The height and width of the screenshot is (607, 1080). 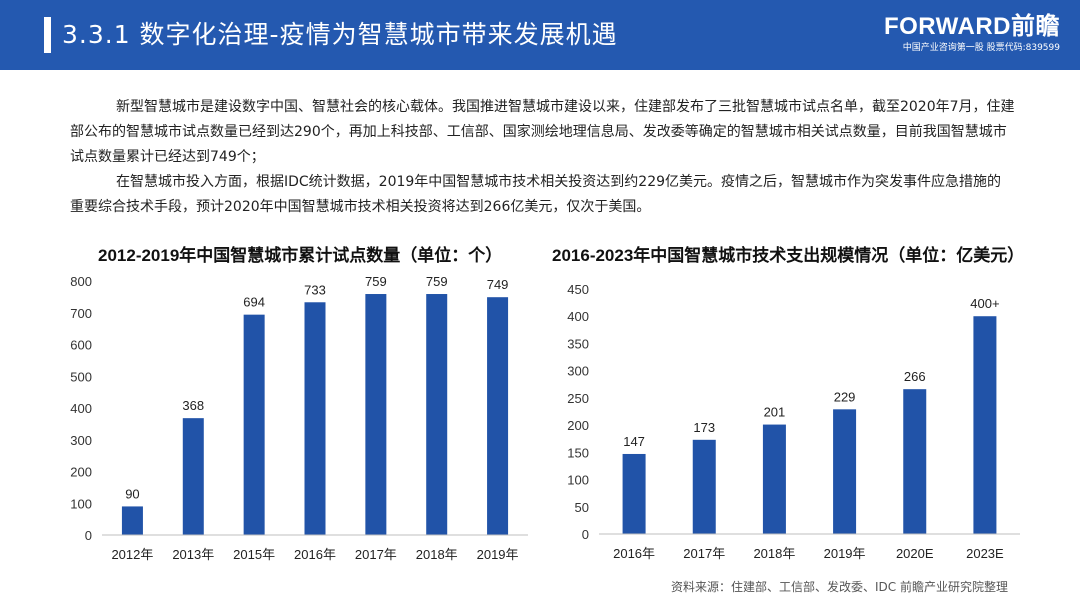 What do you see at coordinates (788, 255) in the screenshot?
I see `chart-2-title: 2016-2023年中国智慧城市技术支出规模情况（单位：亿美元）` at bounding box center [788, 255].